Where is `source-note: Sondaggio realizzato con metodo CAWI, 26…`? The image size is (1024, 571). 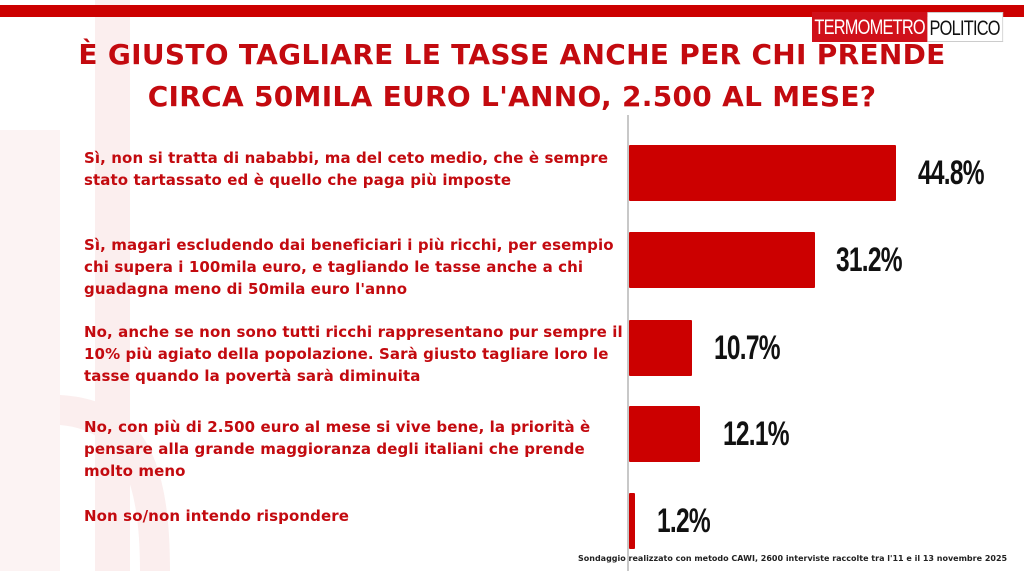
source-note: Sondaggio realizzato con metodo CAWI, 26… is located at coordinates (793, 558).